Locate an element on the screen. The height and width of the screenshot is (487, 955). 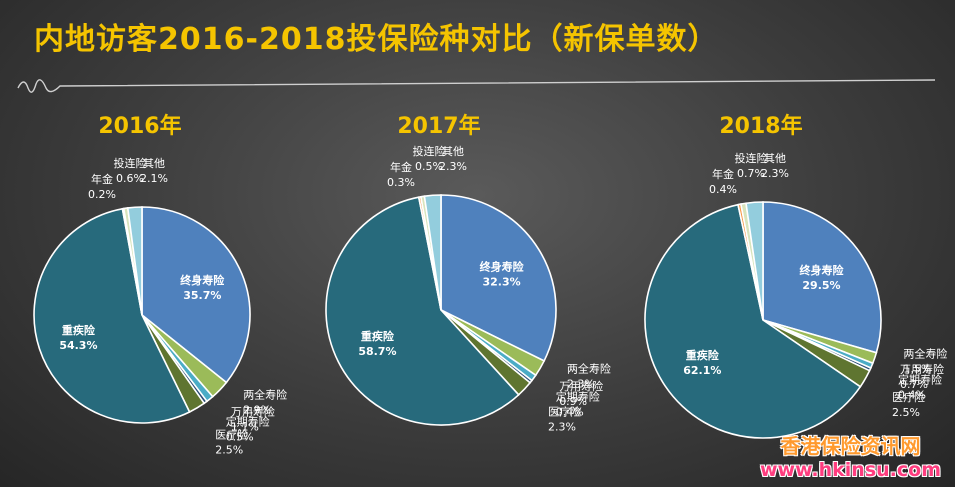
slice-label-endowment: 两全寿险 1.5% is located at coordinates (925, 361).